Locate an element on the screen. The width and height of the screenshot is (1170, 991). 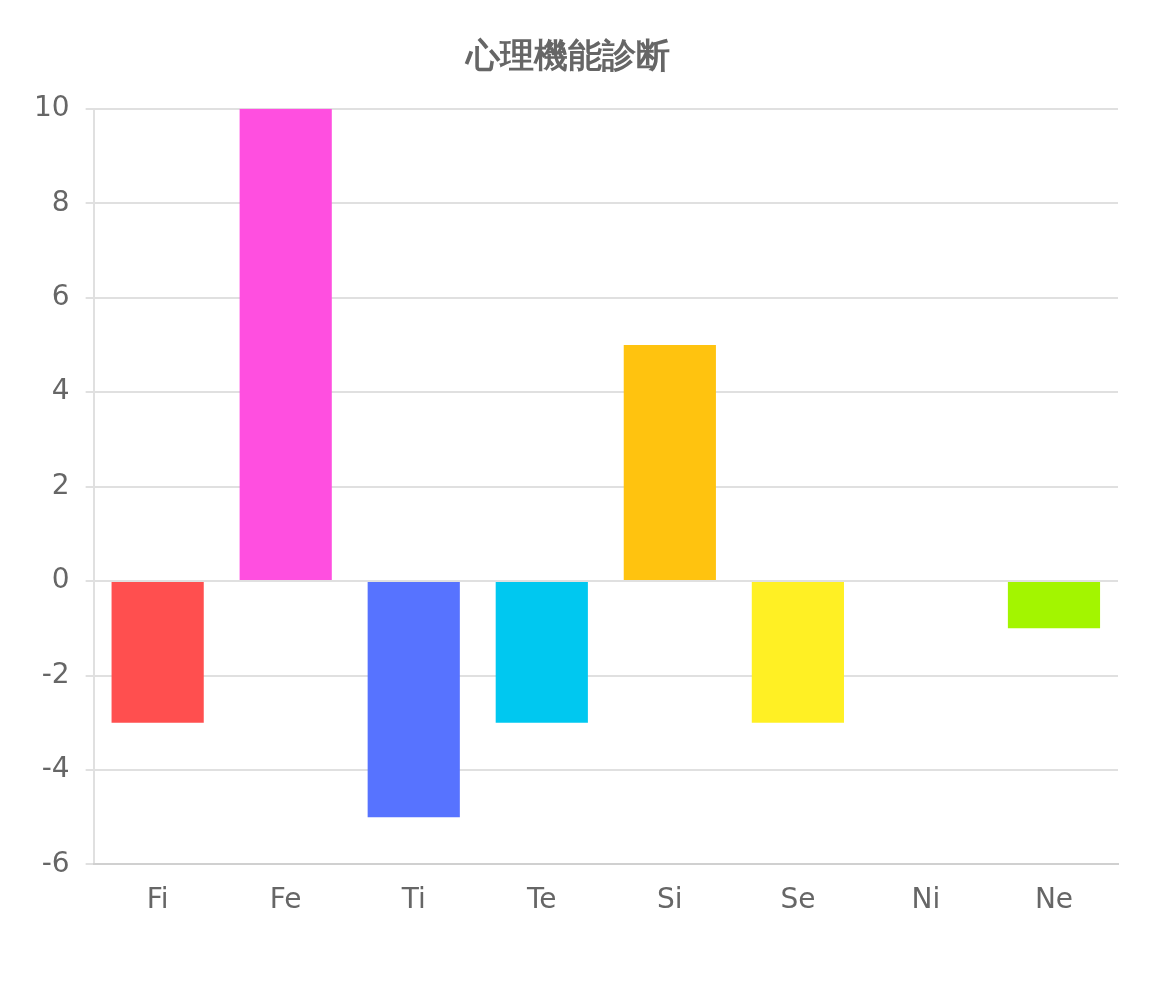
x-tick-label: Ni is located at coordinates (926, 899).